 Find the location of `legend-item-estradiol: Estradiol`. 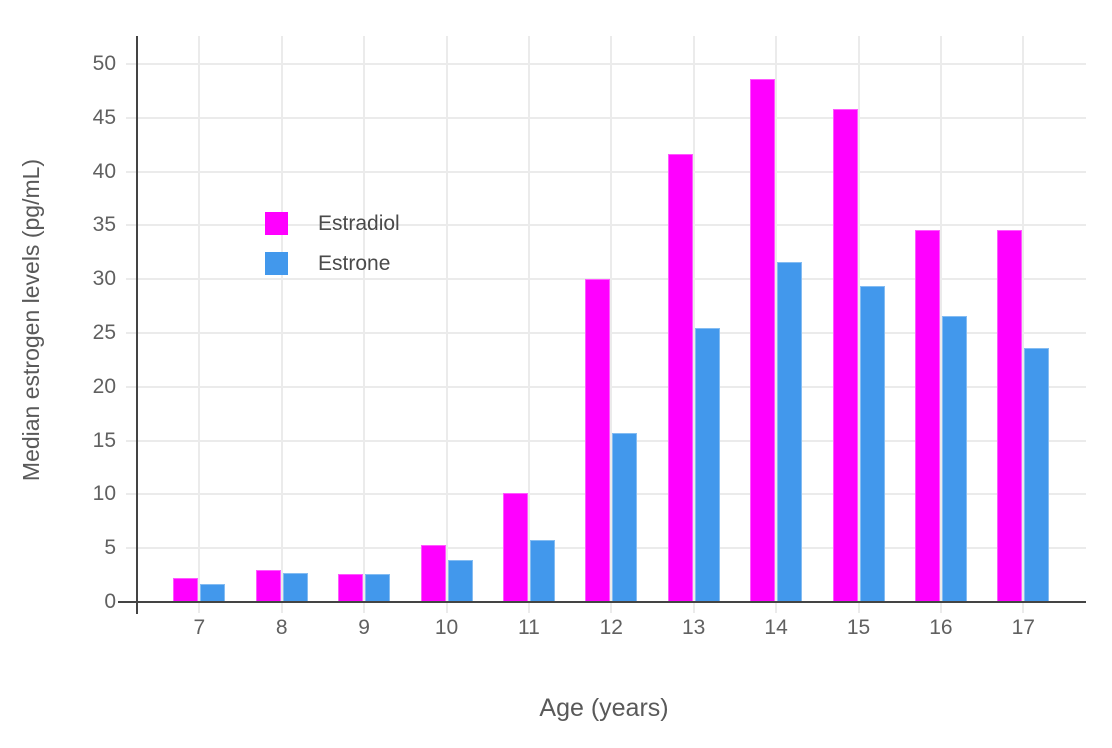

legend-item-estradiol: Estradiol is located at coordinates (332, 223).